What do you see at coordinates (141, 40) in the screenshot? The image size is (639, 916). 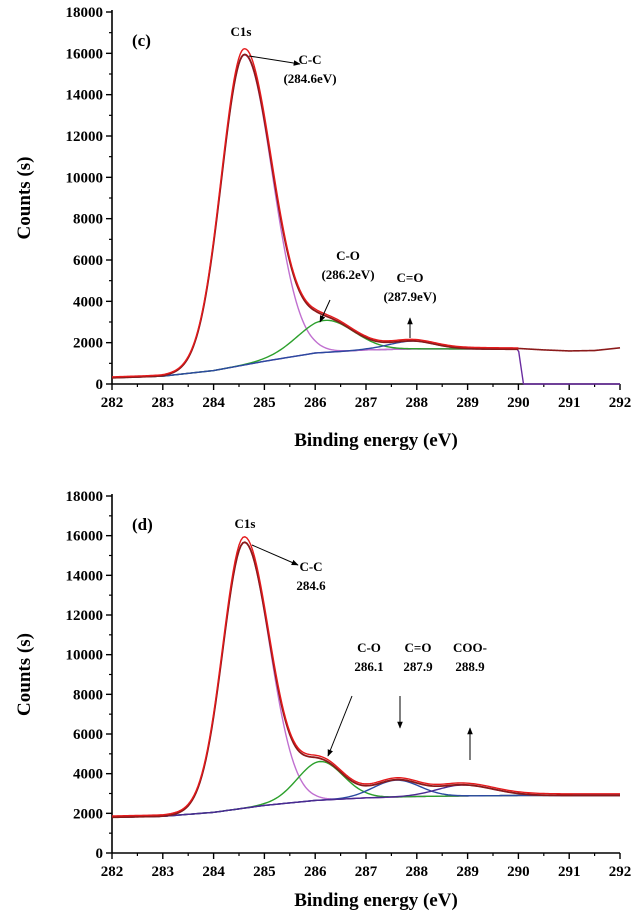 I see `panel-label: (c)` at bounding box center [141, 40].